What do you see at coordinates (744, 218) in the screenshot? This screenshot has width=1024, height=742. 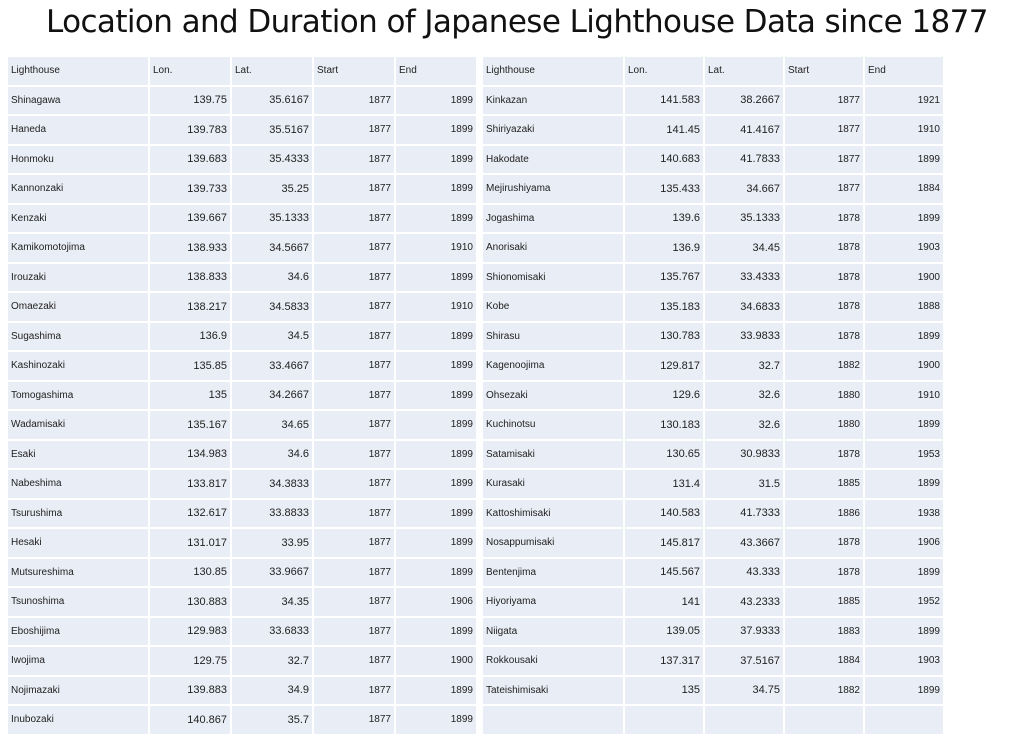 I see `cell-lat: 35.1333` at bounding box center [744, 218].